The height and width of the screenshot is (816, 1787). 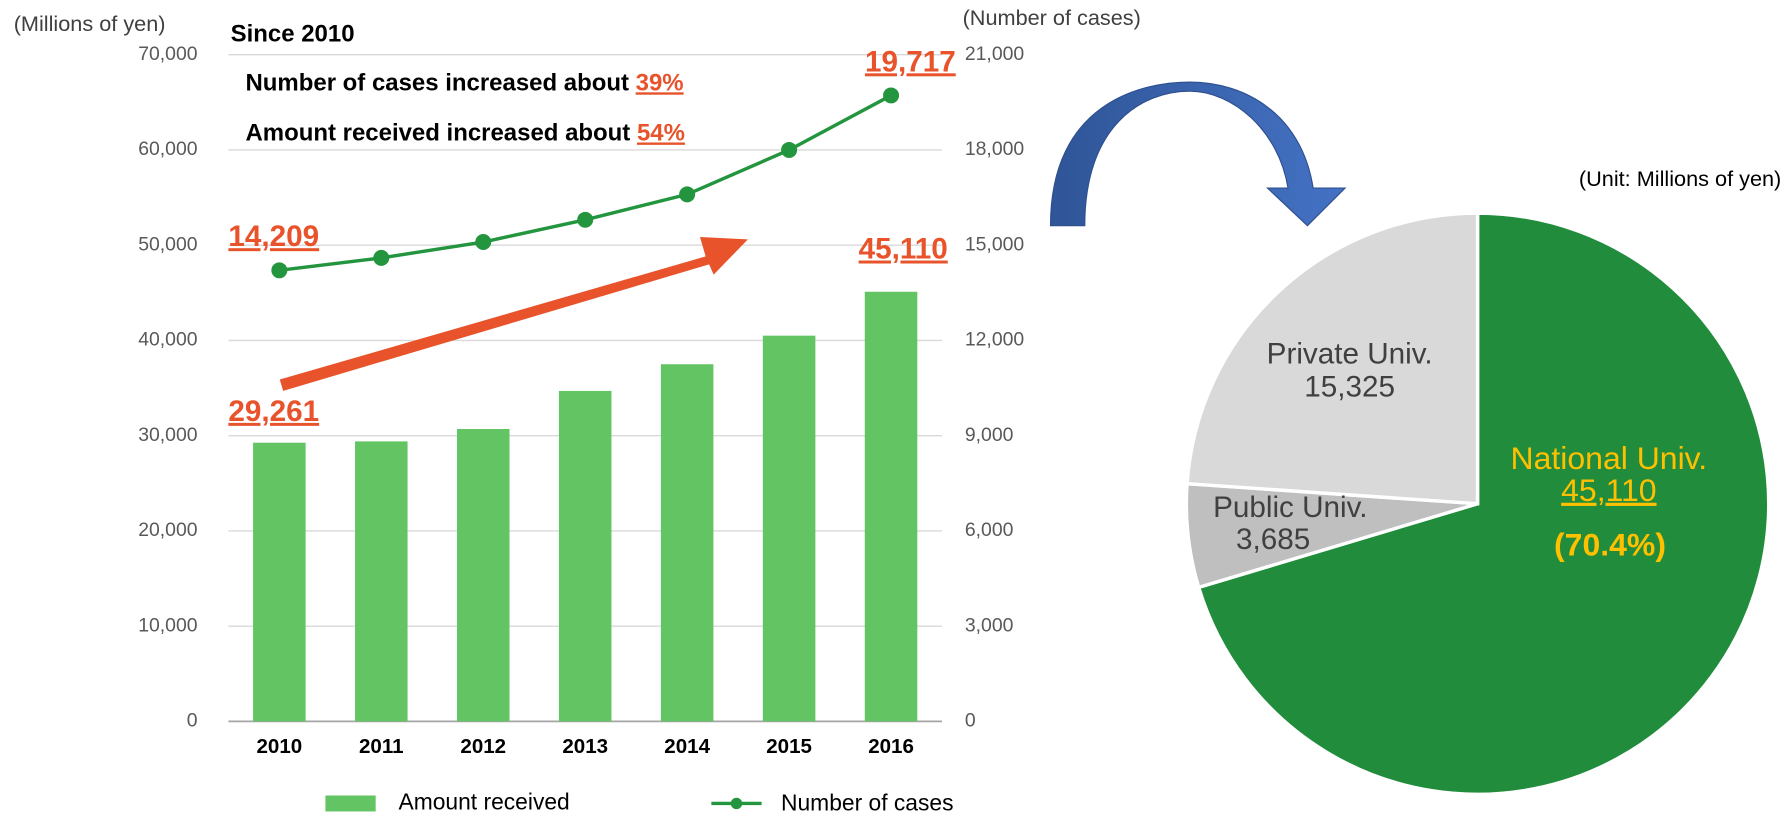 What do you see at coordinates (891, 746) in the screenshot?
I see `x-tick-label: 2016` at bounding box center [891, 746].